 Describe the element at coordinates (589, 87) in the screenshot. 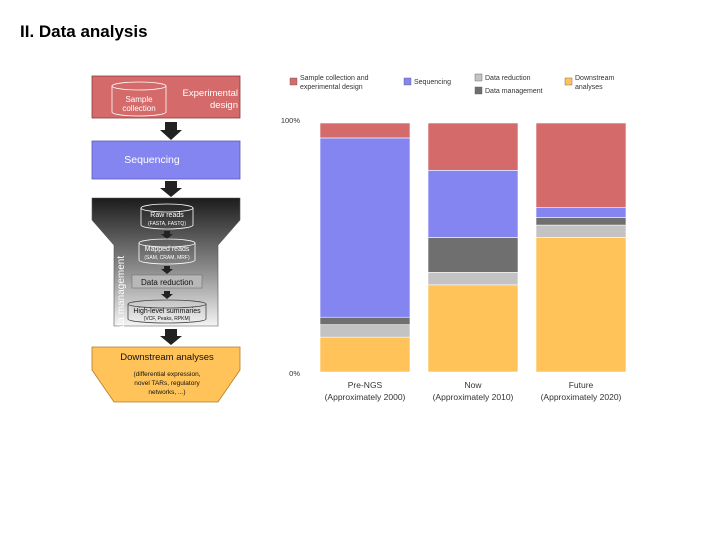

I see `legend-label-downstream-line2: analyses` at that location.